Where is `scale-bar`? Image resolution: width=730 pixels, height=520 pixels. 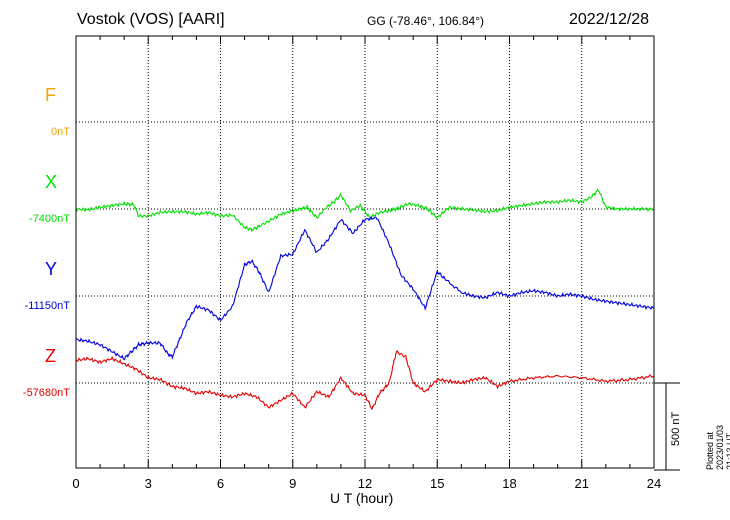 scale-bar is located at coordinates (667, 426).